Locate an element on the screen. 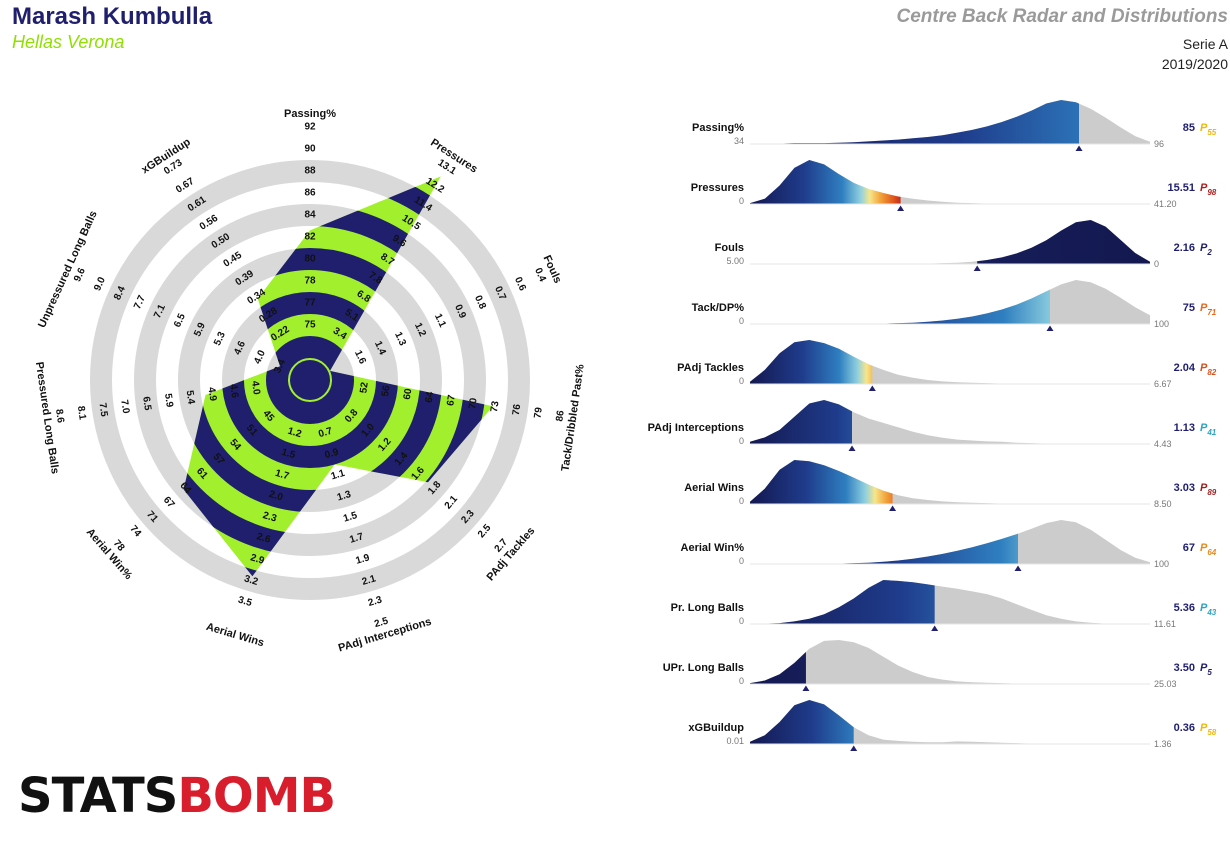  radar-tick-label: 56 is located at coordinates (386, 390).